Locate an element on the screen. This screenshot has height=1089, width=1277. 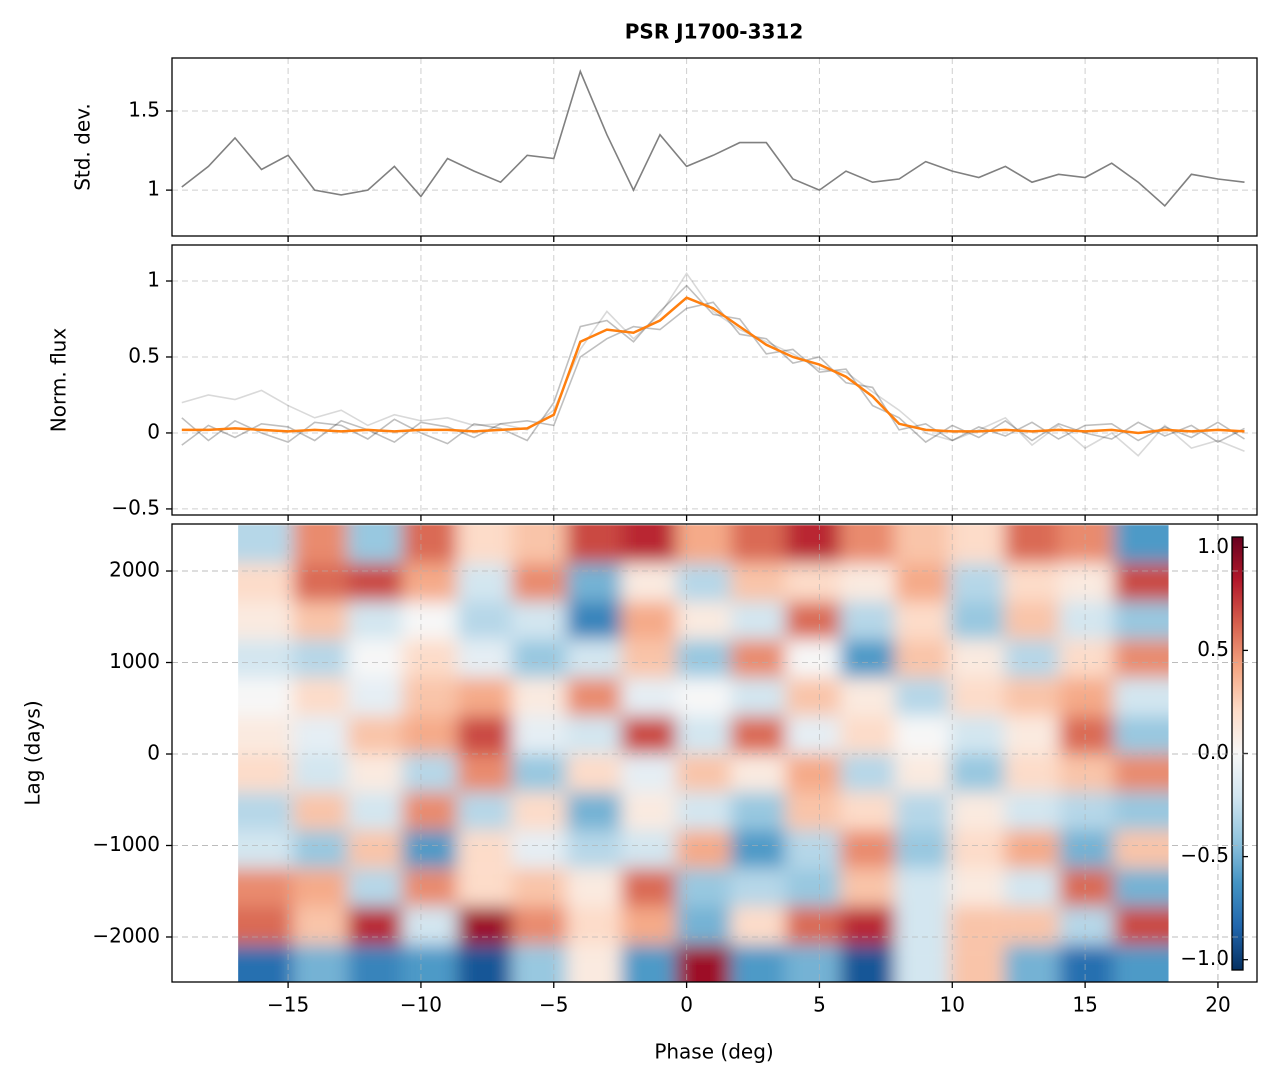
y-tick-label: 1.5 is located at coordinates (144, 110).